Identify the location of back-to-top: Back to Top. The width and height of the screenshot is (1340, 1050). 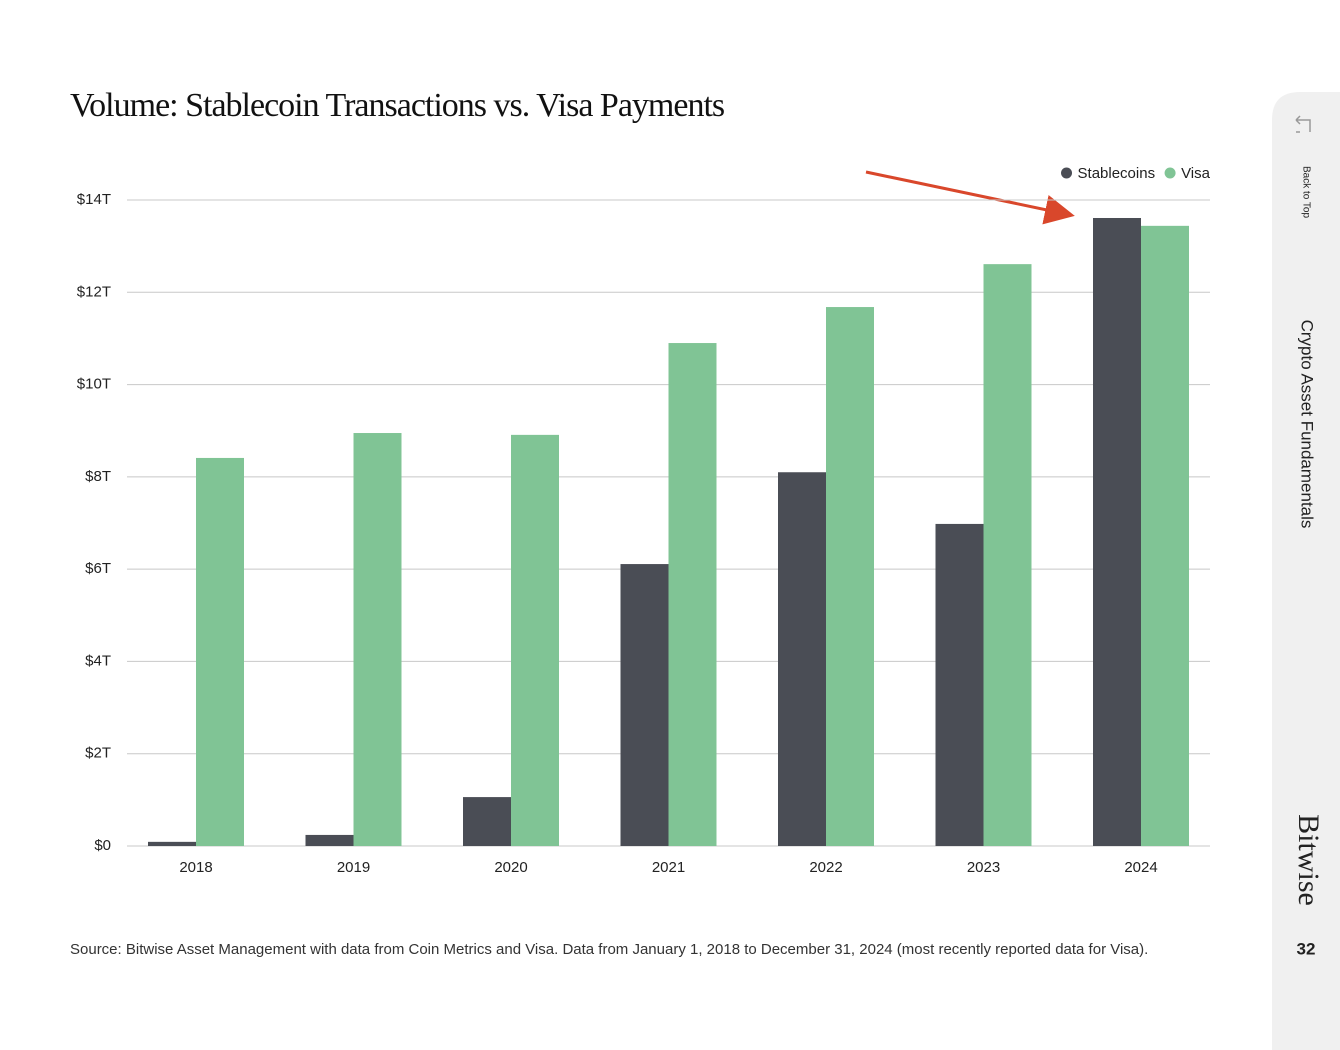
(1305, 192).